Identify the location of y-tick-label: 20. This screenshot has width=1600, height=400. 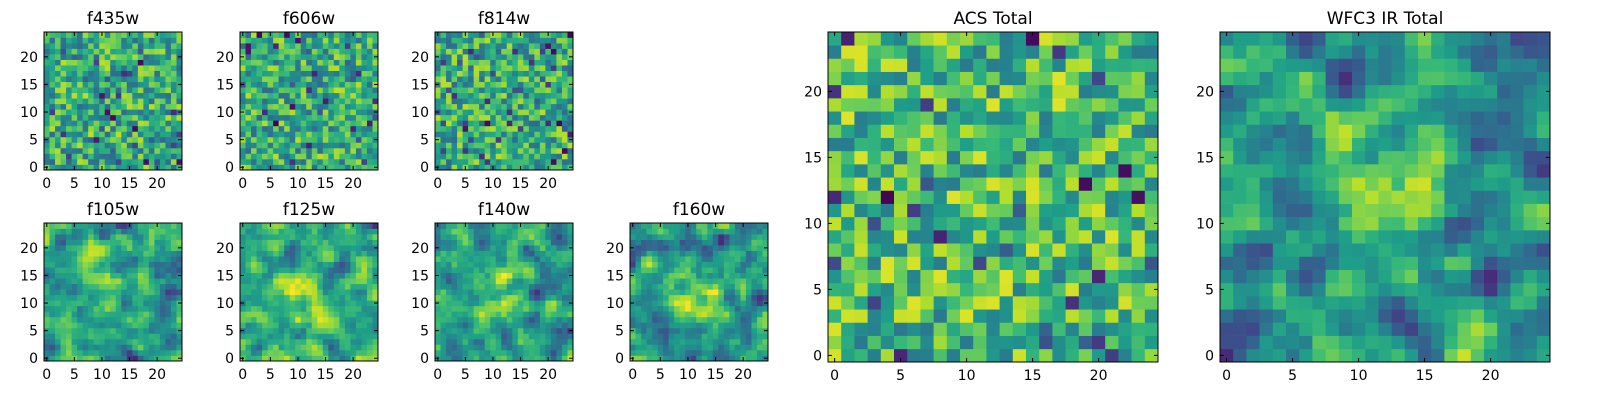
(615, 249).